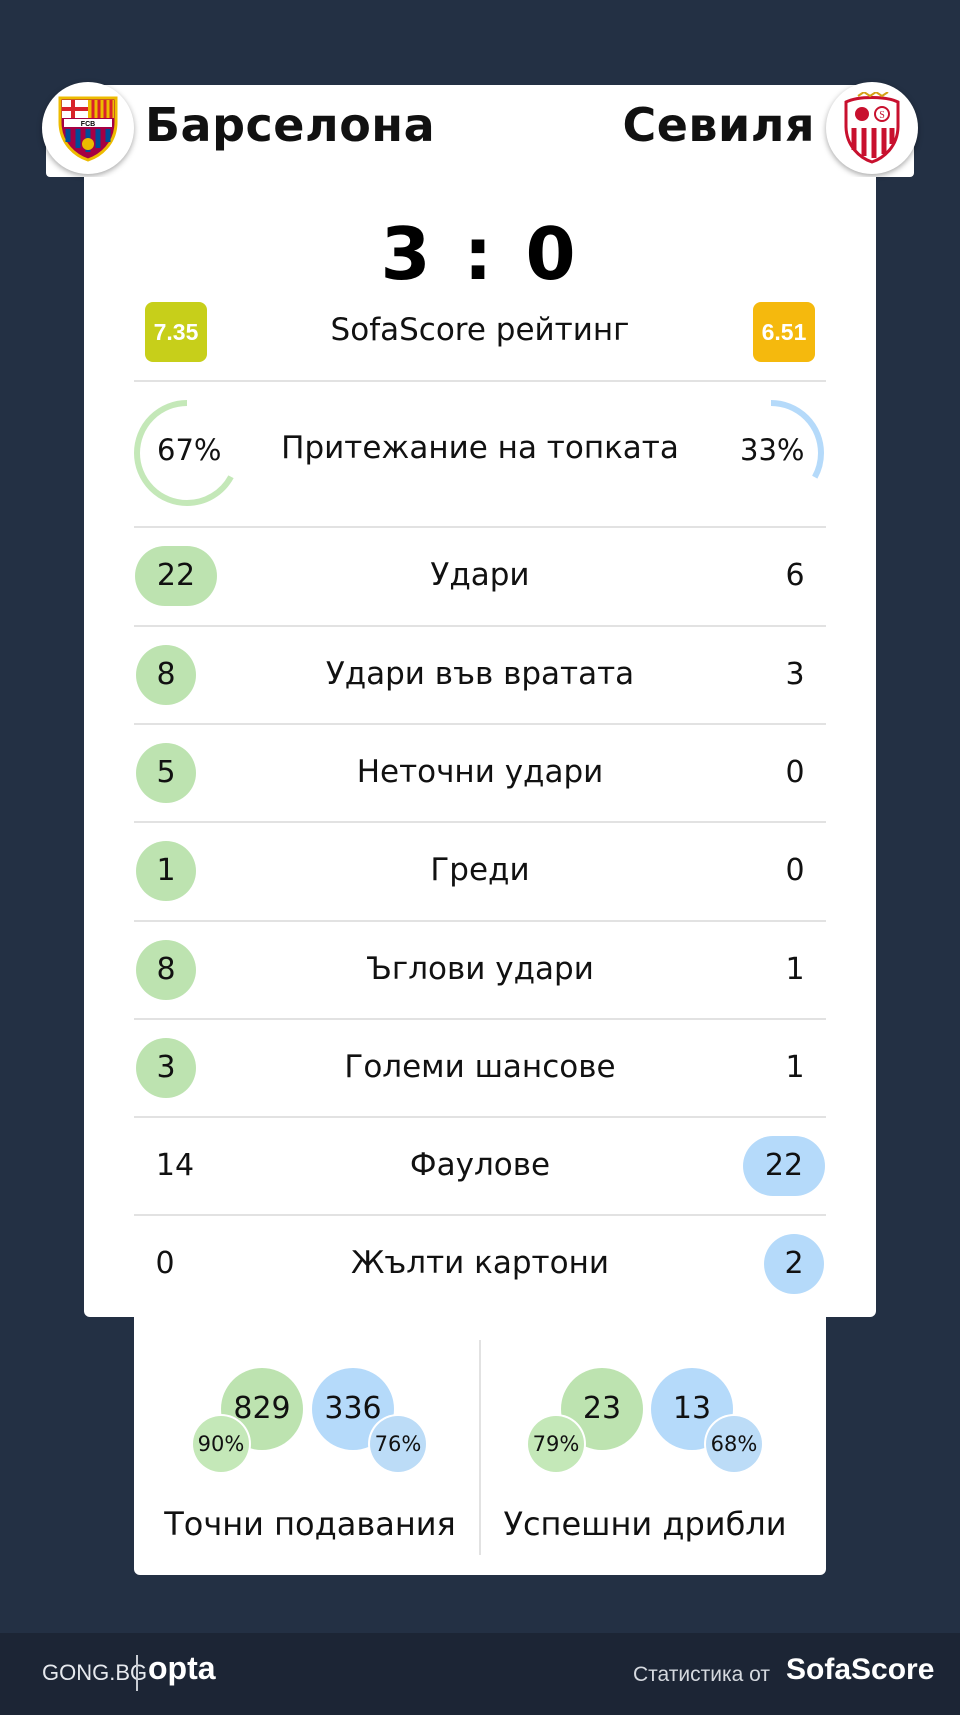  I want to click on home-passes-pct: 90%, so click(221, 1444).